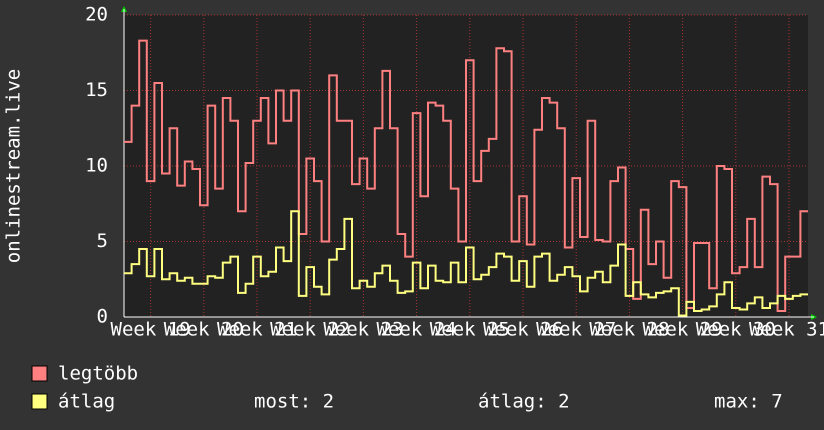  Describe the element at coordinates (96, 15) in the screenshot. I see `y-tick-label: 20` at that location.